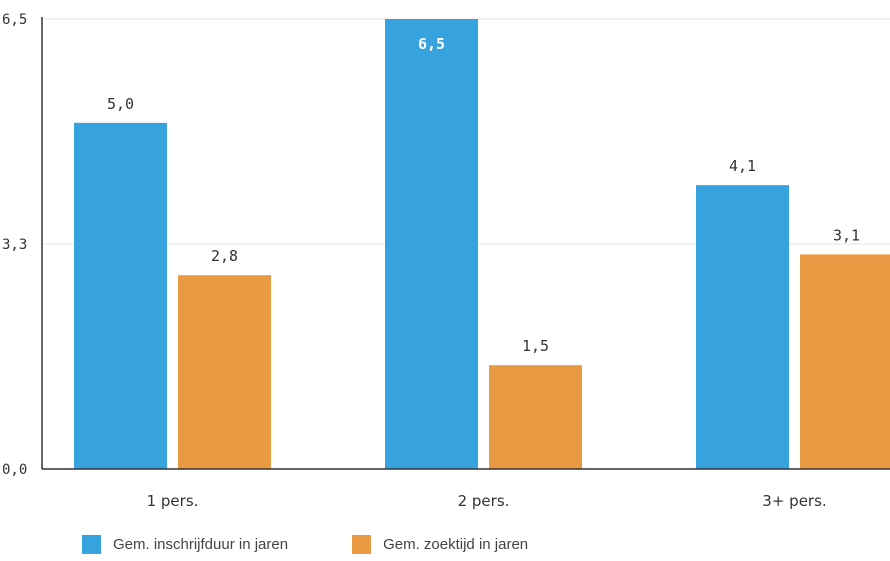  Describe the element at coordinates (173, 501) in the screenshot. I see `x-tick-label: 1 pers.` at that location.